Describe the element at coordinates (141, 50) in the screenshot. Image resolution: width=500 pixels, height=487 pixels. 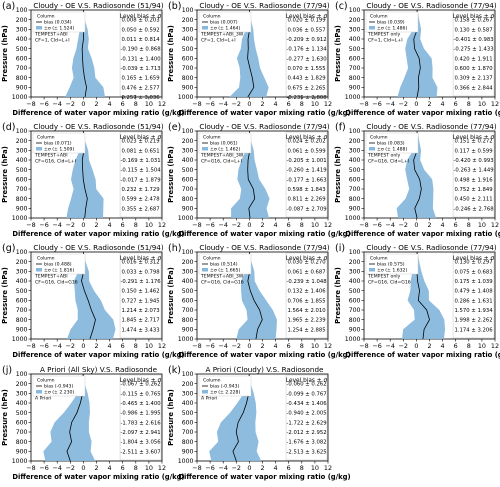
I see `bias-table-row: -0.190 ± 0.868` at that location.